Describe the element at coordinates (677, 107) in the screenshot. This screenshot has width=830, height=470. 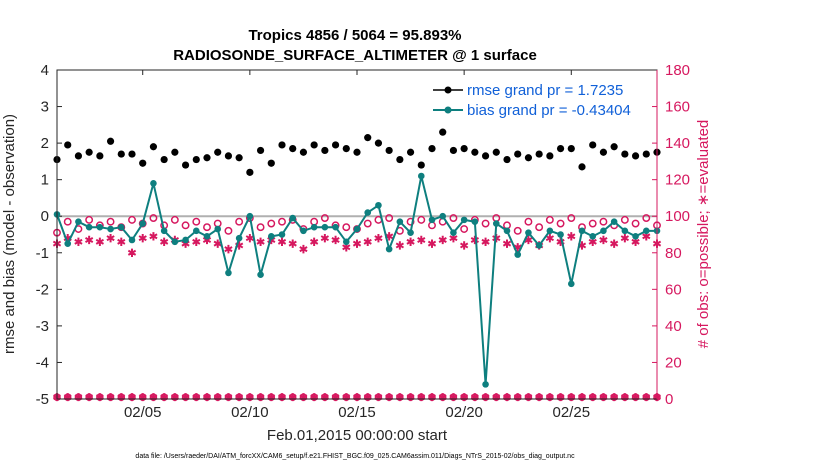
I see `right-tick-label: 160` at that location.